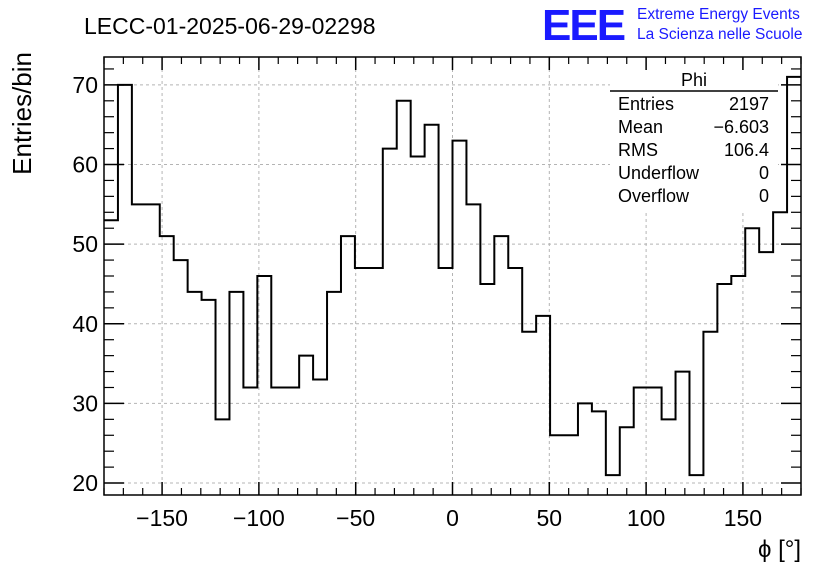  What do you see at coordinates (85, 483) in the screenshot?
I see `y-tick-label: 20` at bounding box center [85, 483].